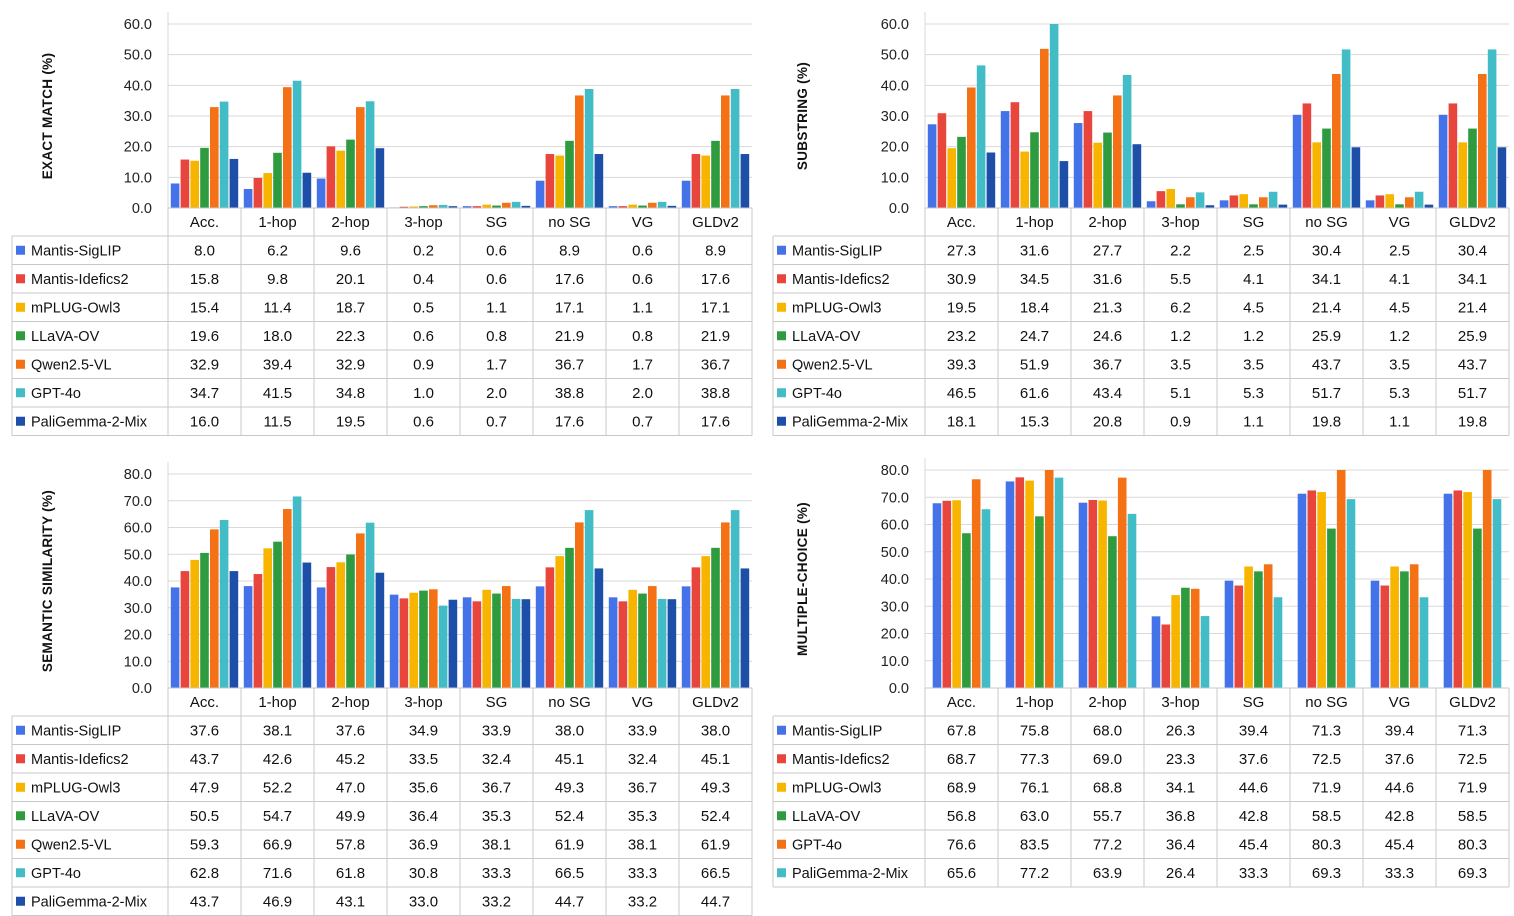 The height and width of the screenshot is (916, 1514). I want to click on data-label: 38.8, so click(715, 393).